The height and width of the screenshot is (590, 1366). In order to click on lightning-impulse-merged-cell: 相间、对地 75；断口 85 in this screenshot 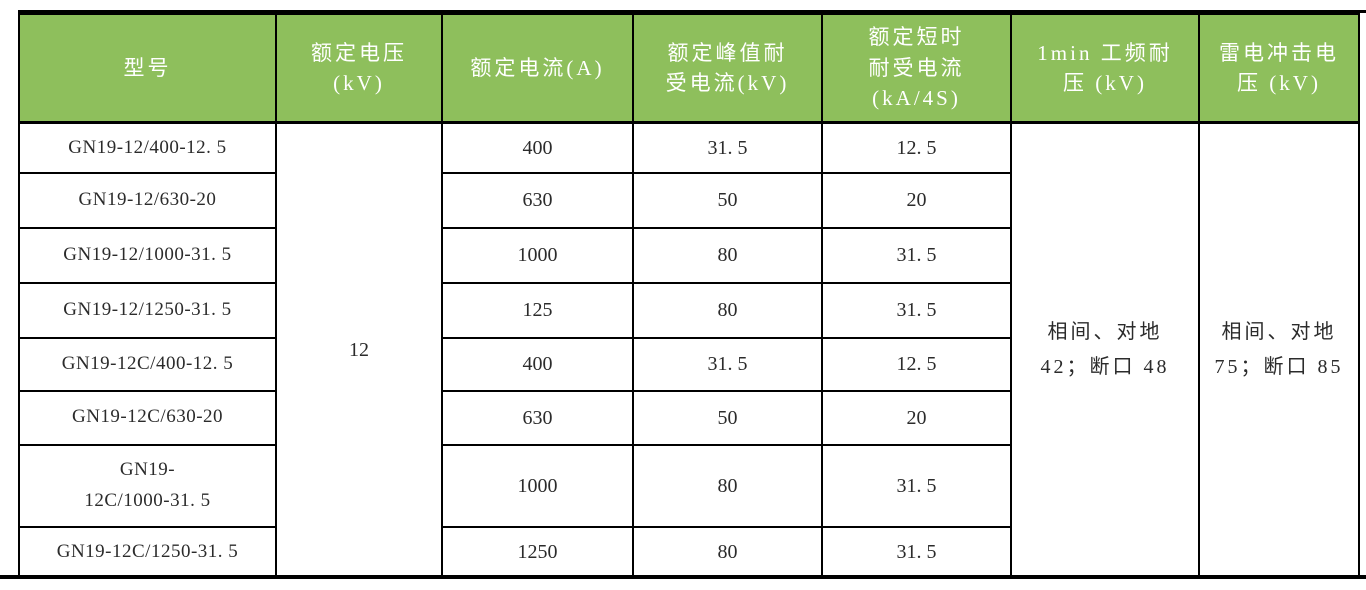, I will do `click(1279, 350)`.